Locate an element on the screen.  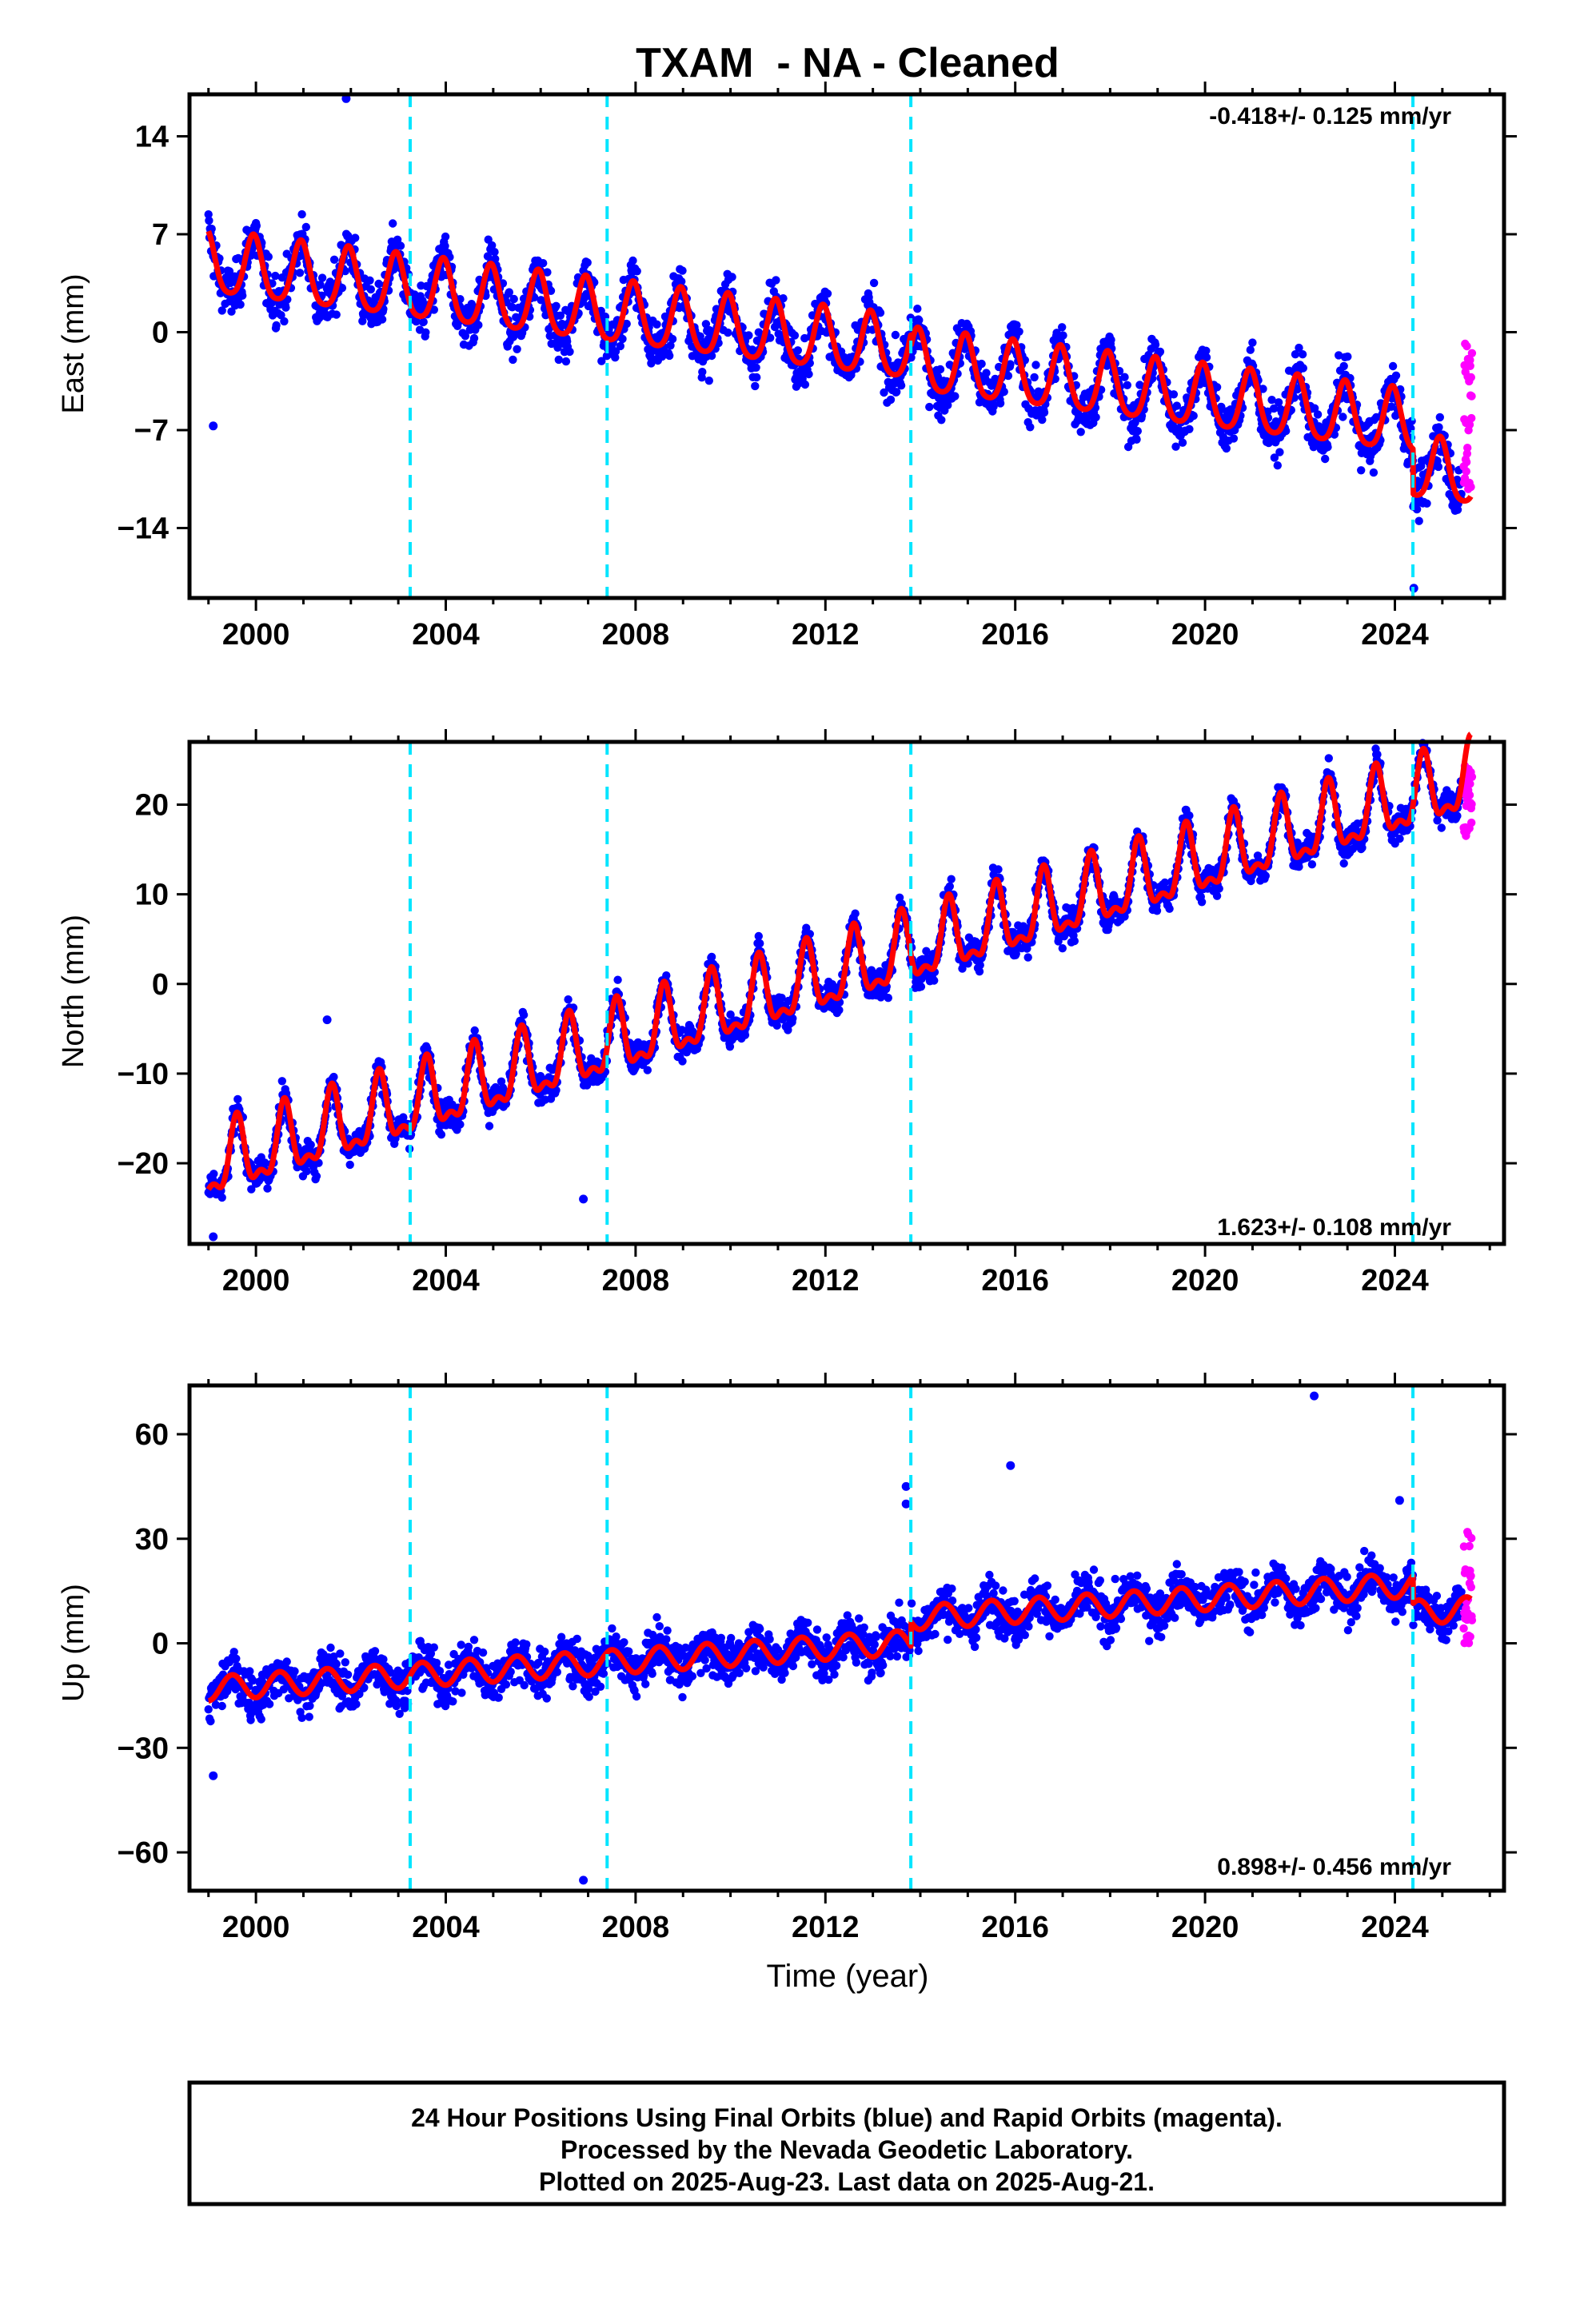
north-axis-label: North (mm) is located at coordinates (73, 991).